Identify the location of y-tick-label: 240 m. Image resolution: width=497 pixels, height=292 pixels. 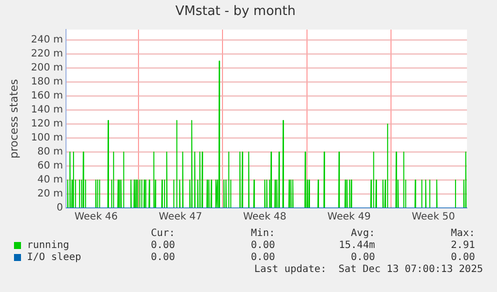
(46, 40).